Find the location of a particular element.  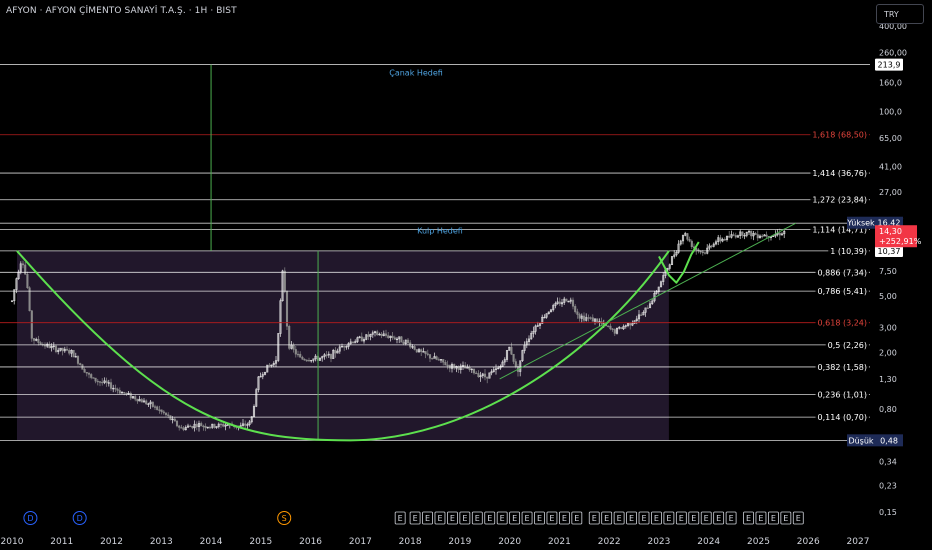

x-tick-label: 2017 is located at coordinates (360, 542).